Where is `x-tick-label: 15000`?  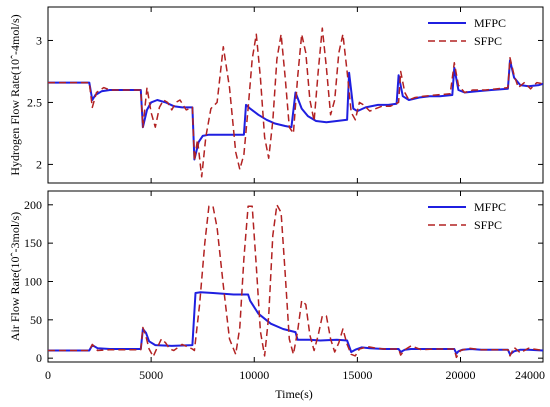
x-tick-label: 15000 is located at coordinates (357, 375).